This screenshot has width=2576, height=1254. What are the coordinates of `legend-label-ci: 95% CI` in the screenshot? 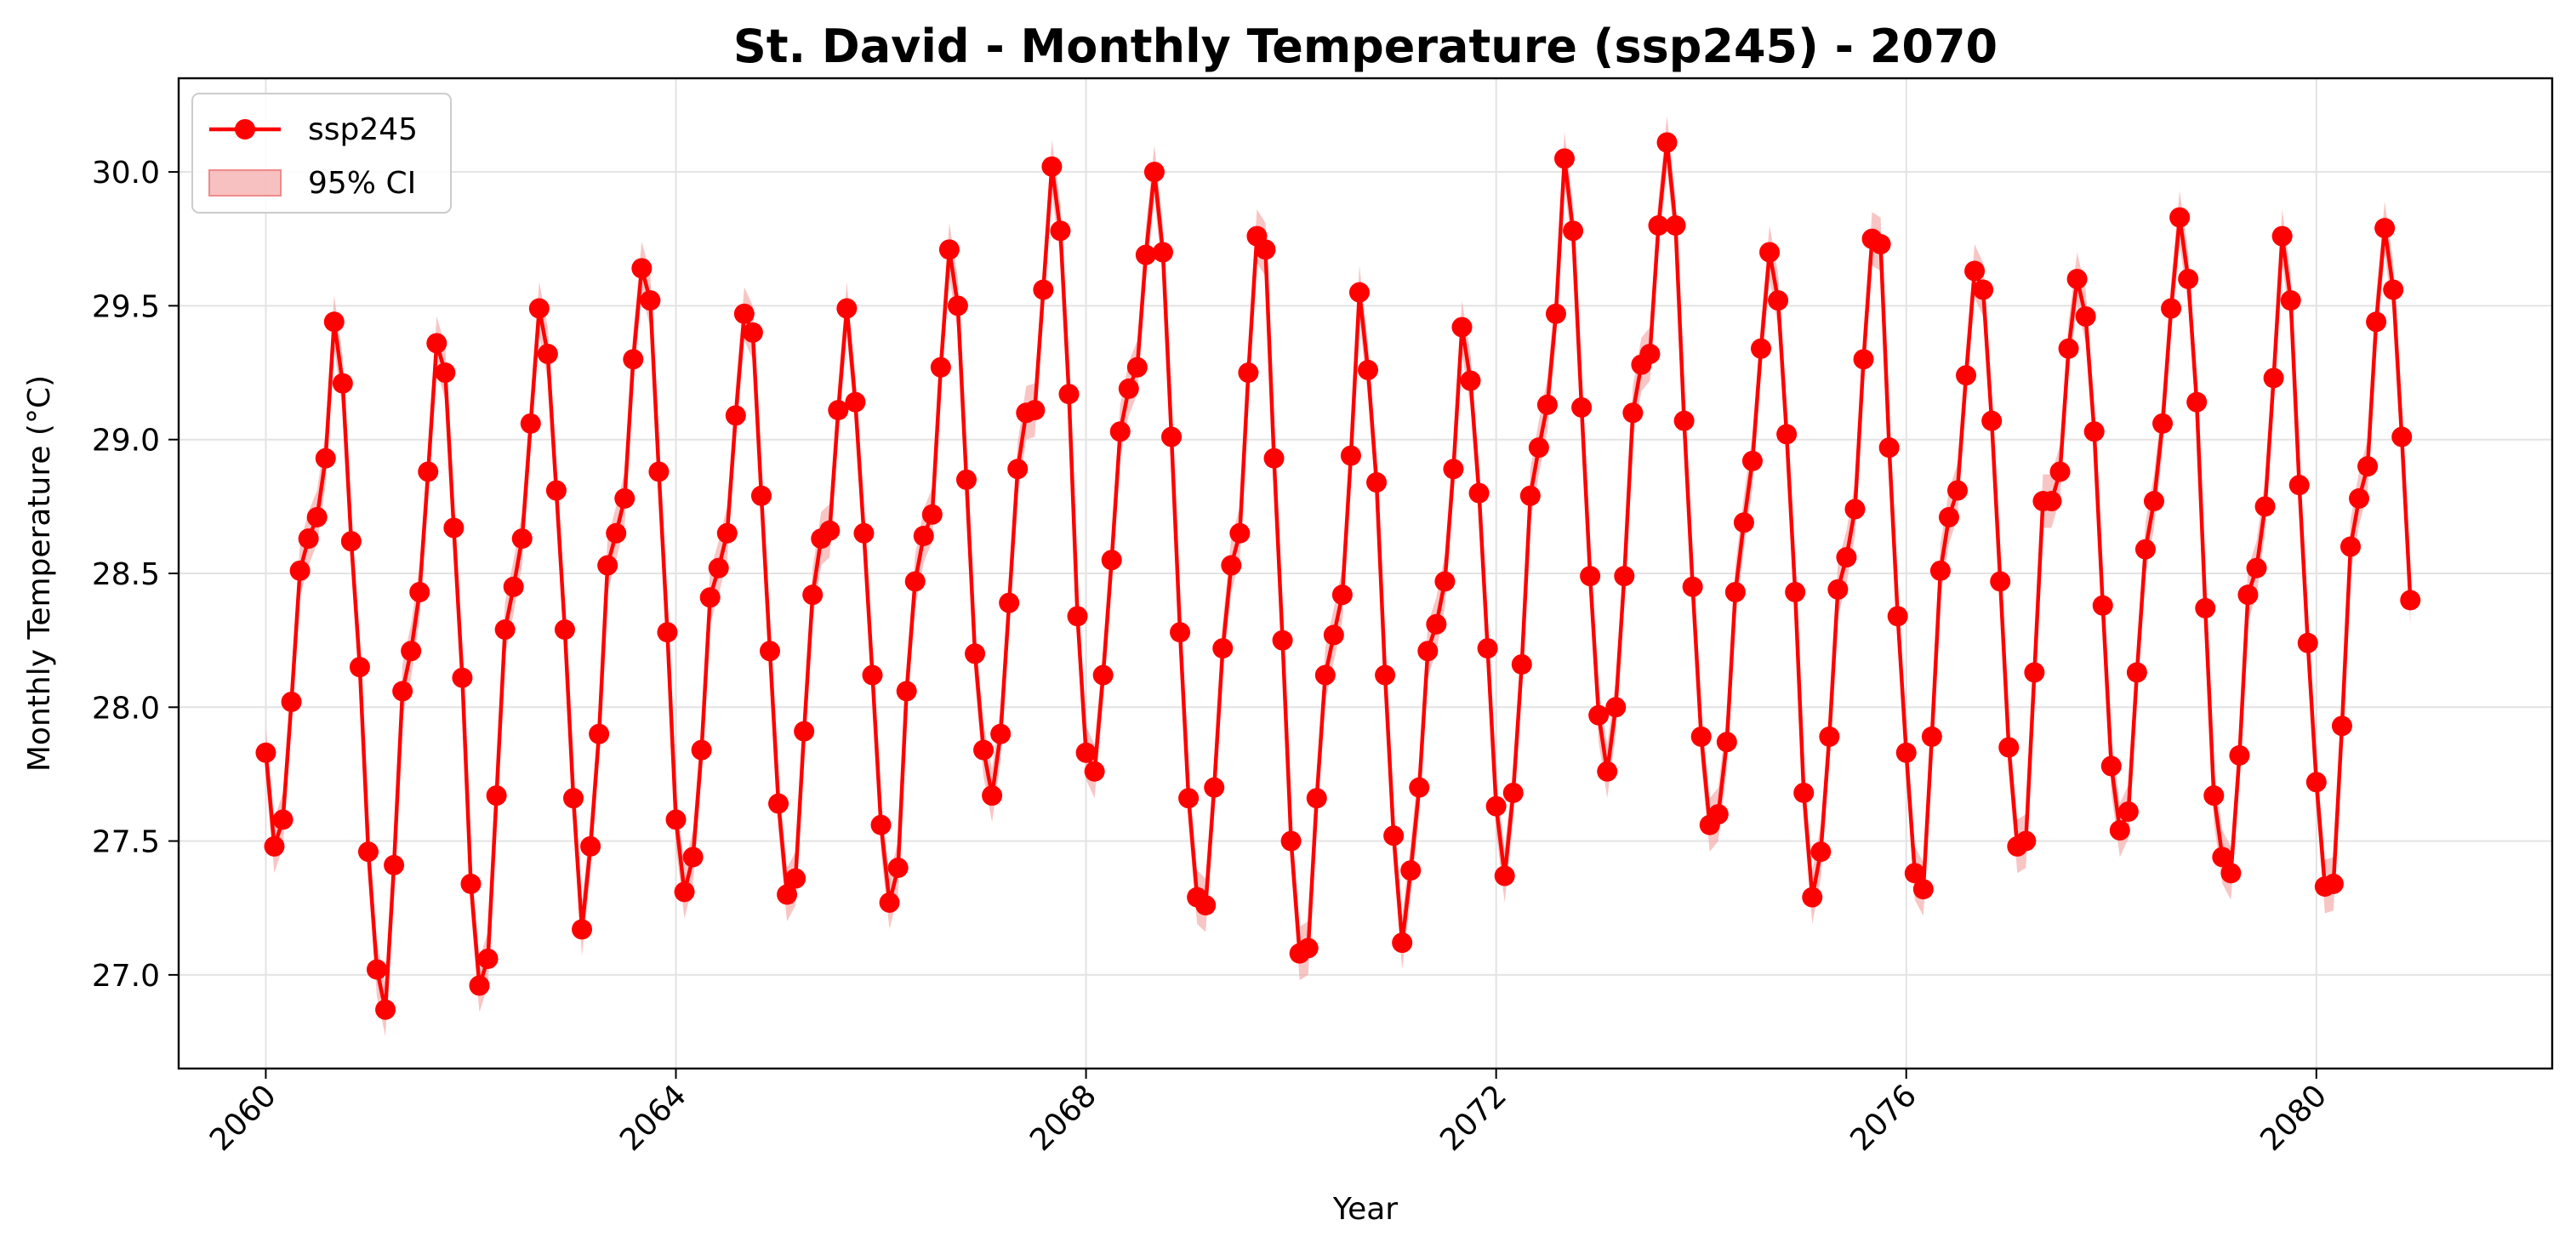 It's located at (362, 183).